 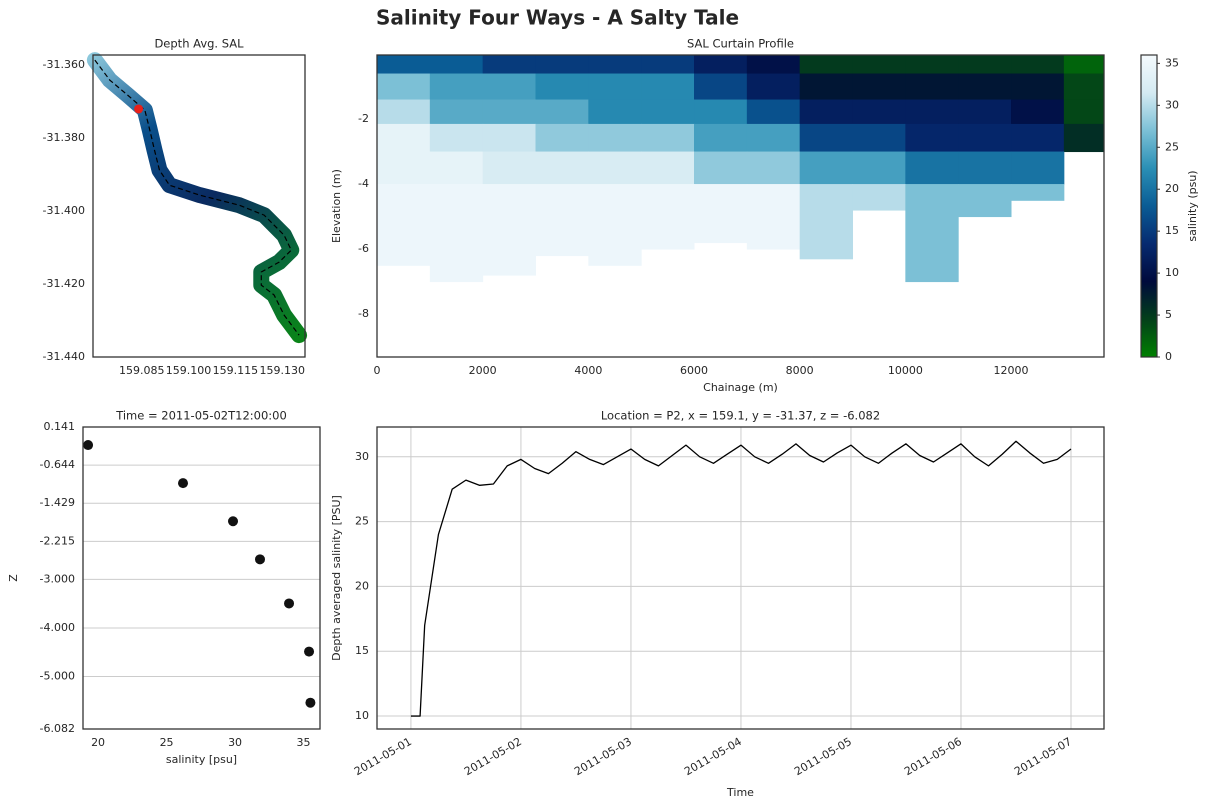 What do you see at coordinates (236, 370) in the screenshot?
I see `x-tick-label: 159.115` at bounding box center [236, 370].